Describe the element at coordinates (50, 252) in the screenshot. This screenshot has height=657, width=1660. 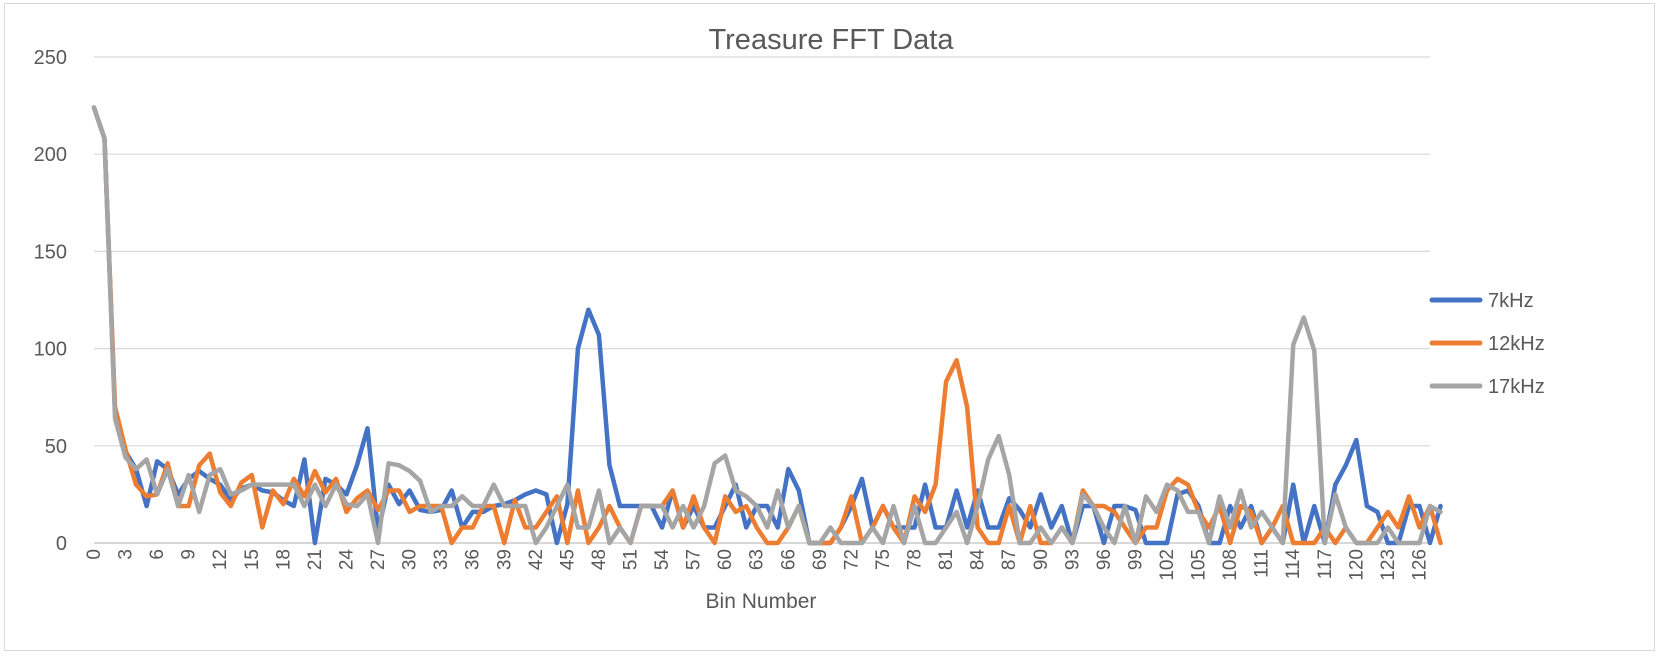
I see `y-tick-label: 150` at that location.